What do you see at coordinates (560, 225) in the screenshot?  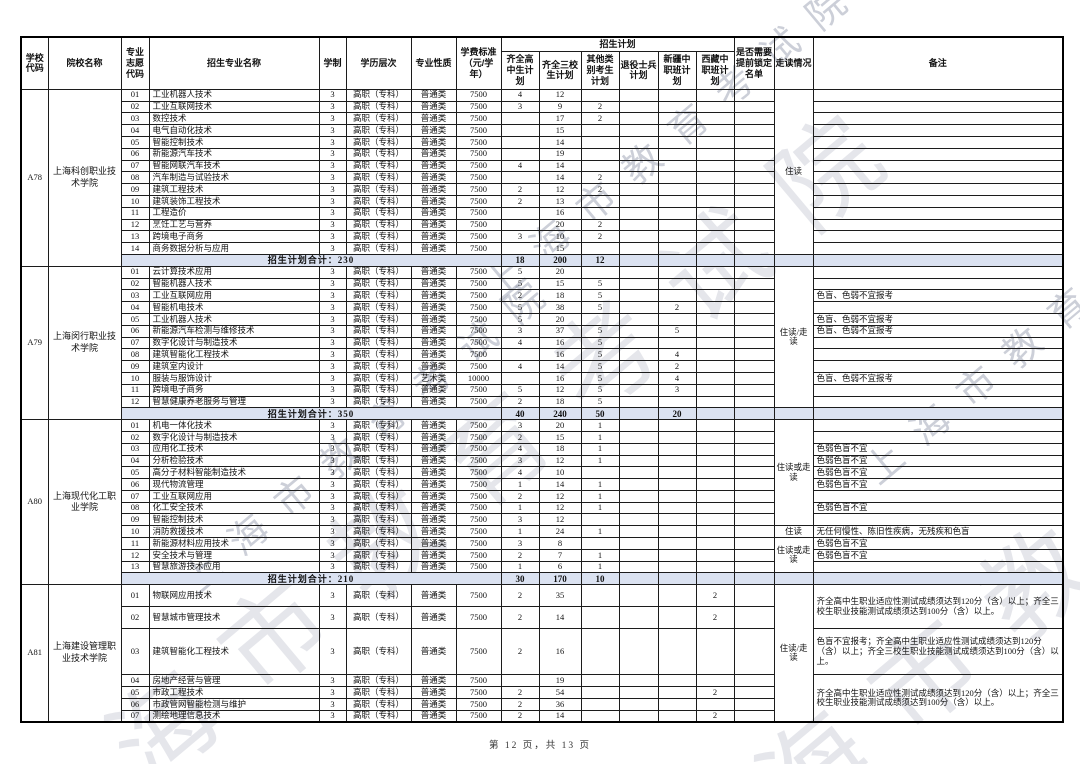 I see `plan-cell: 20` at bounding box center [560, 225].